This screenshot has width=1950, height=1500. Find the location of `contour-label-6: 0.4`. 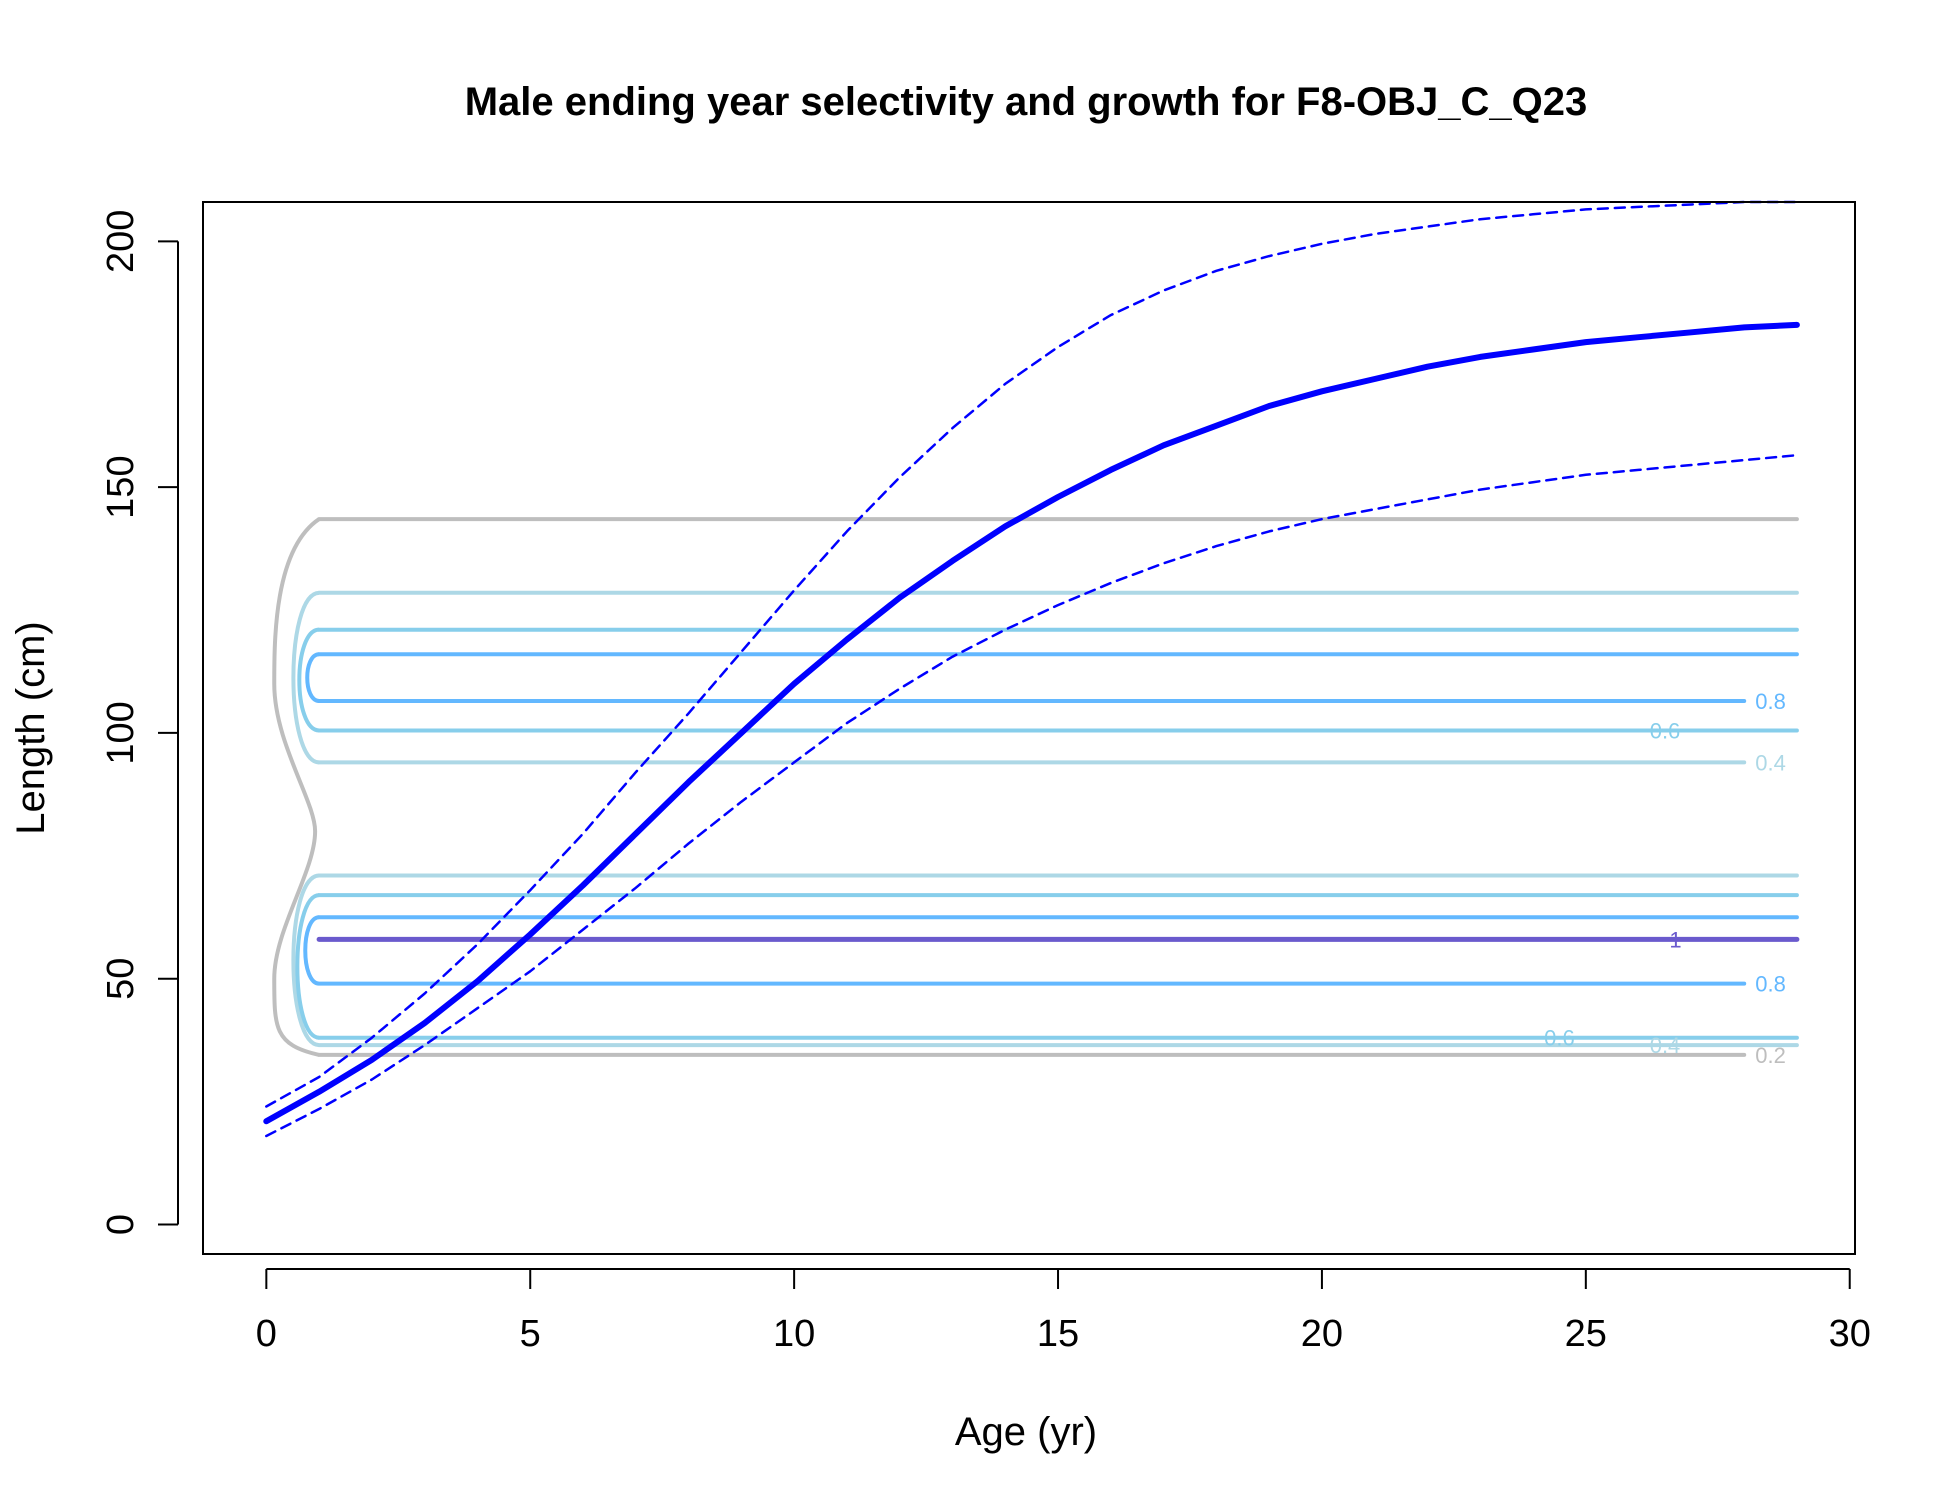

contour-label-6: 0.4 is located at coordinates (1665, 1045).